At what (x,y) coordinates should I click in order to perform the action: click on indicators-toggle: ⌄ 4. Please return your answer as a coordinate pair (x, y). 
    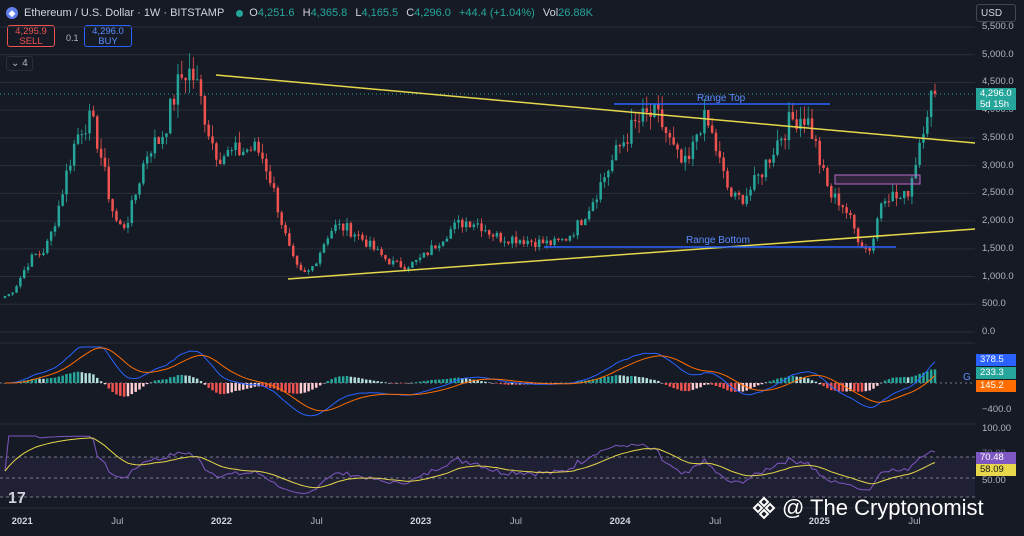
    Looking at the image, I should click on (19, 63).